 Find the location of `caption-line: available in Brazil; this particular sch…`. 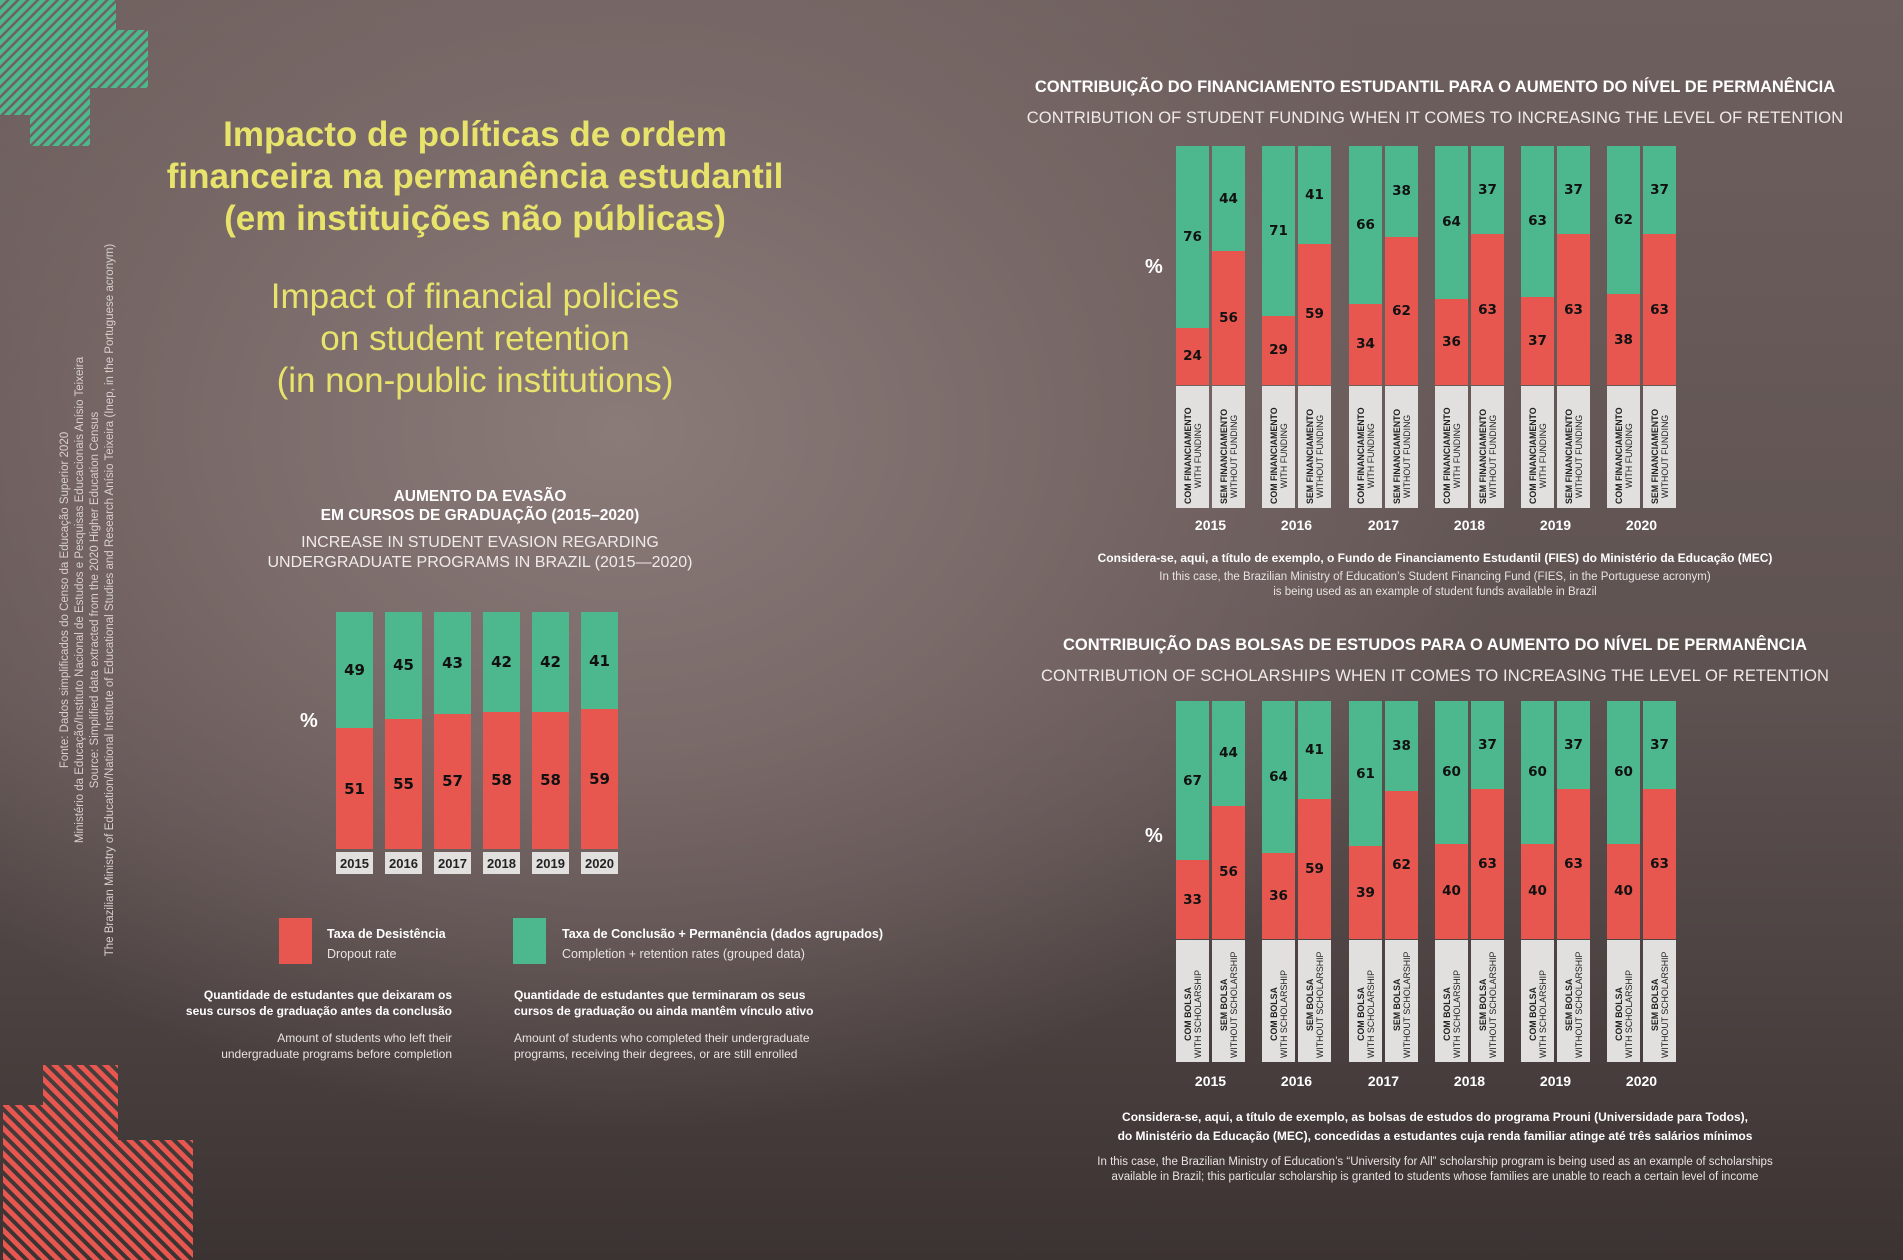

caption-line: available in Brazil; this particular sch… is located at coordinates (1435, 1177).